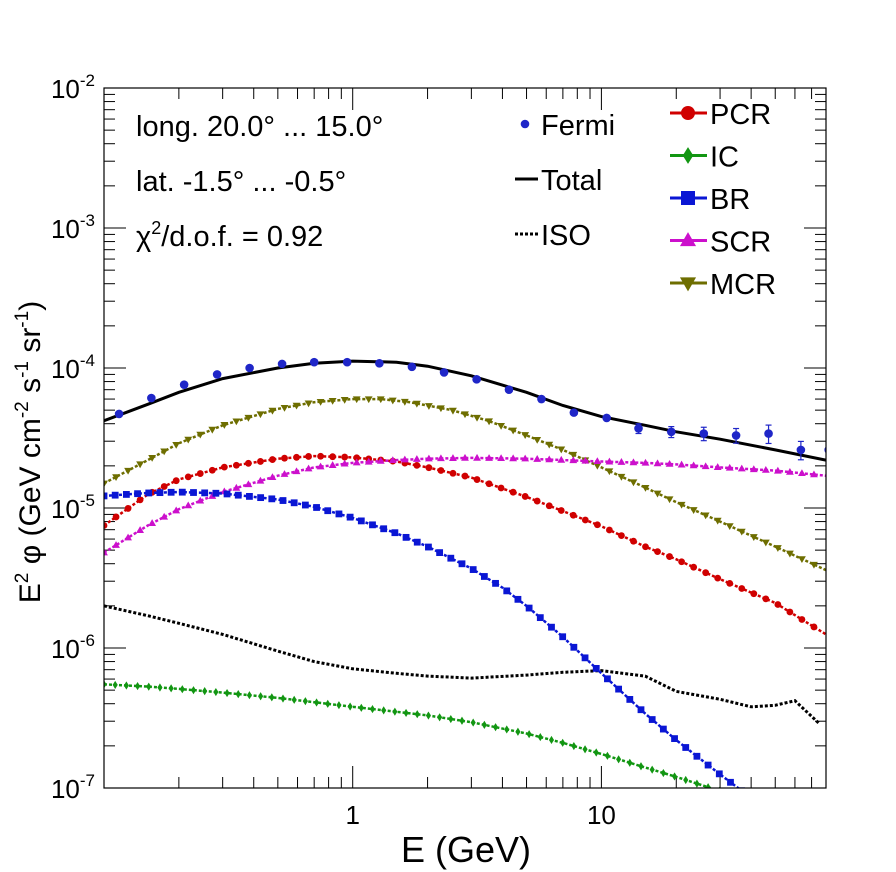  What do you see at coordinates (87, 220) in the screenshot?
I see `y-tick-label-exponent: -3` at bounding box center [87, 220].